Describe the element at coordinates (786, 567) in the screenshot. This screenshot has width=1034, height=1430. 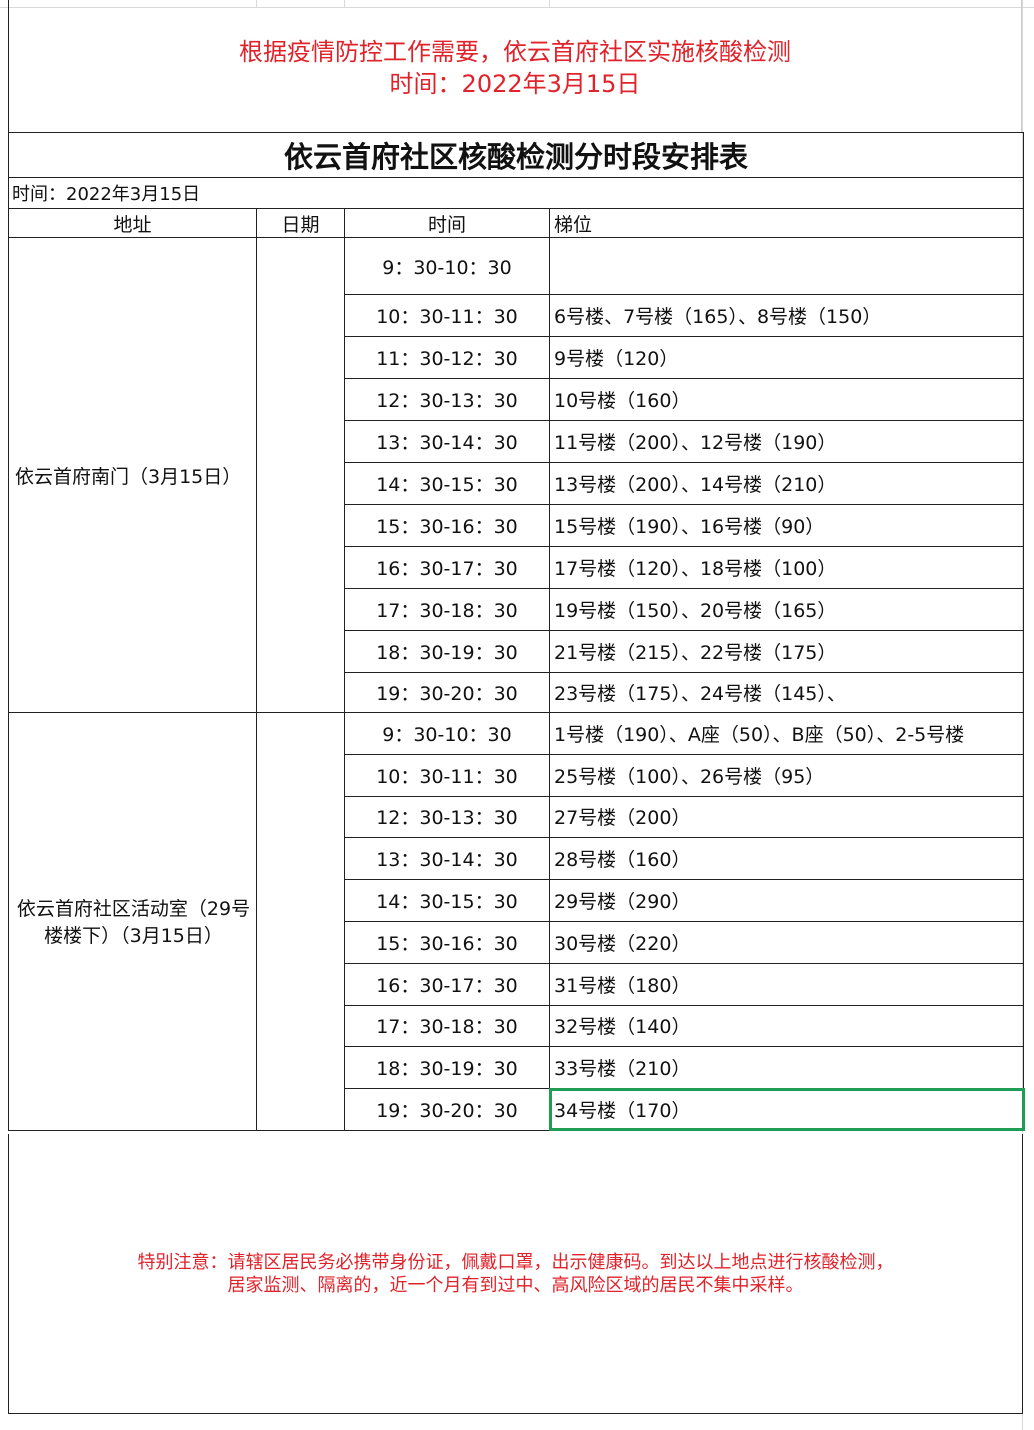
I see `buildings-cell: 17号楼（120）、18号楼（100）` at that location.